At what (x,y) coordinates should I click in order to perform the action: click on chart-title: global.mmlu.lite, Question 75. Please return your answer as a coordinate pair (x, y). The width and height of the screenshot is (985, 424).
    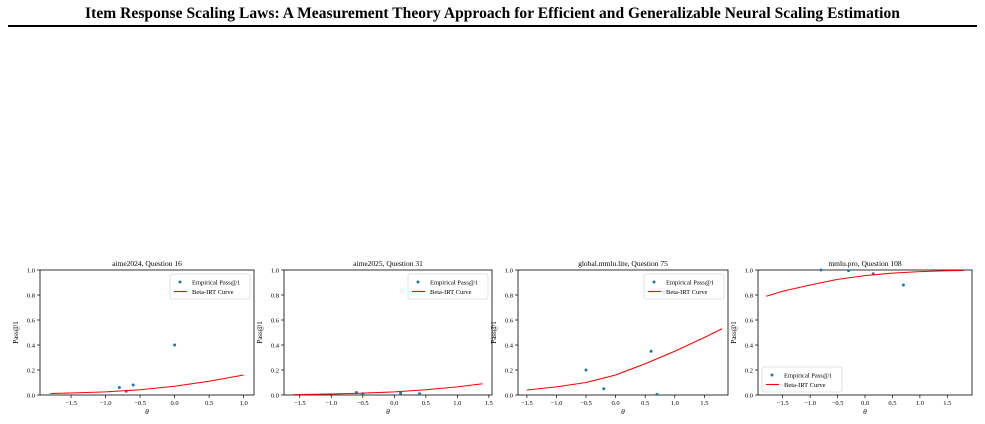
    Looking at the image, I should click on (623, 263).